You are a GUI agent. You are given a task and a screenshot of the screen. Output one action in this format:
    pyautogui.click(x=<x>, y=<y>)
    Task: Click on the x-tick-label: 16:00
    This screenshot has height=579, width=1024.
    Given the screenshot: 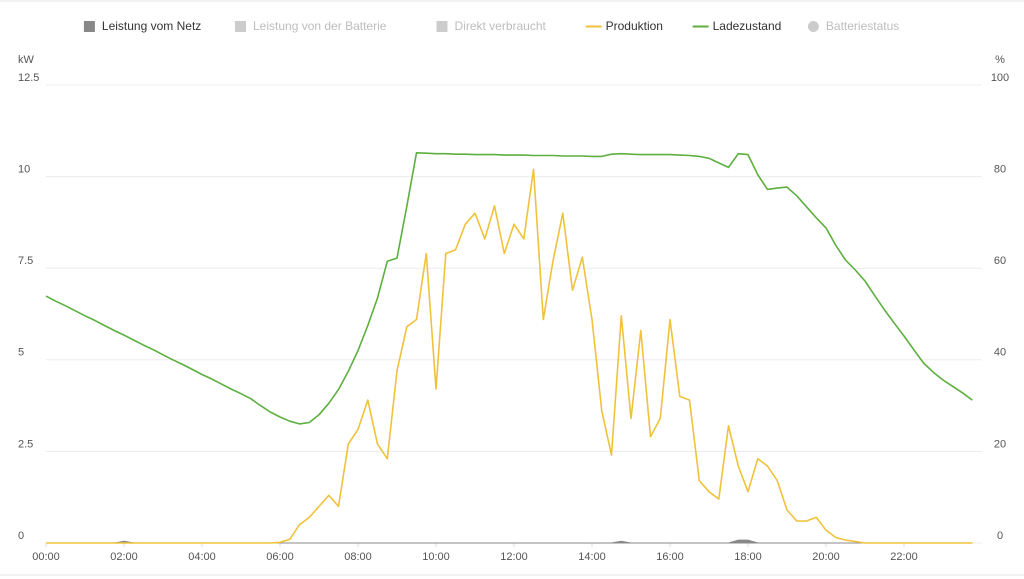 What is the action you would take?
    pyautogui.click(x=670, y=557)
    